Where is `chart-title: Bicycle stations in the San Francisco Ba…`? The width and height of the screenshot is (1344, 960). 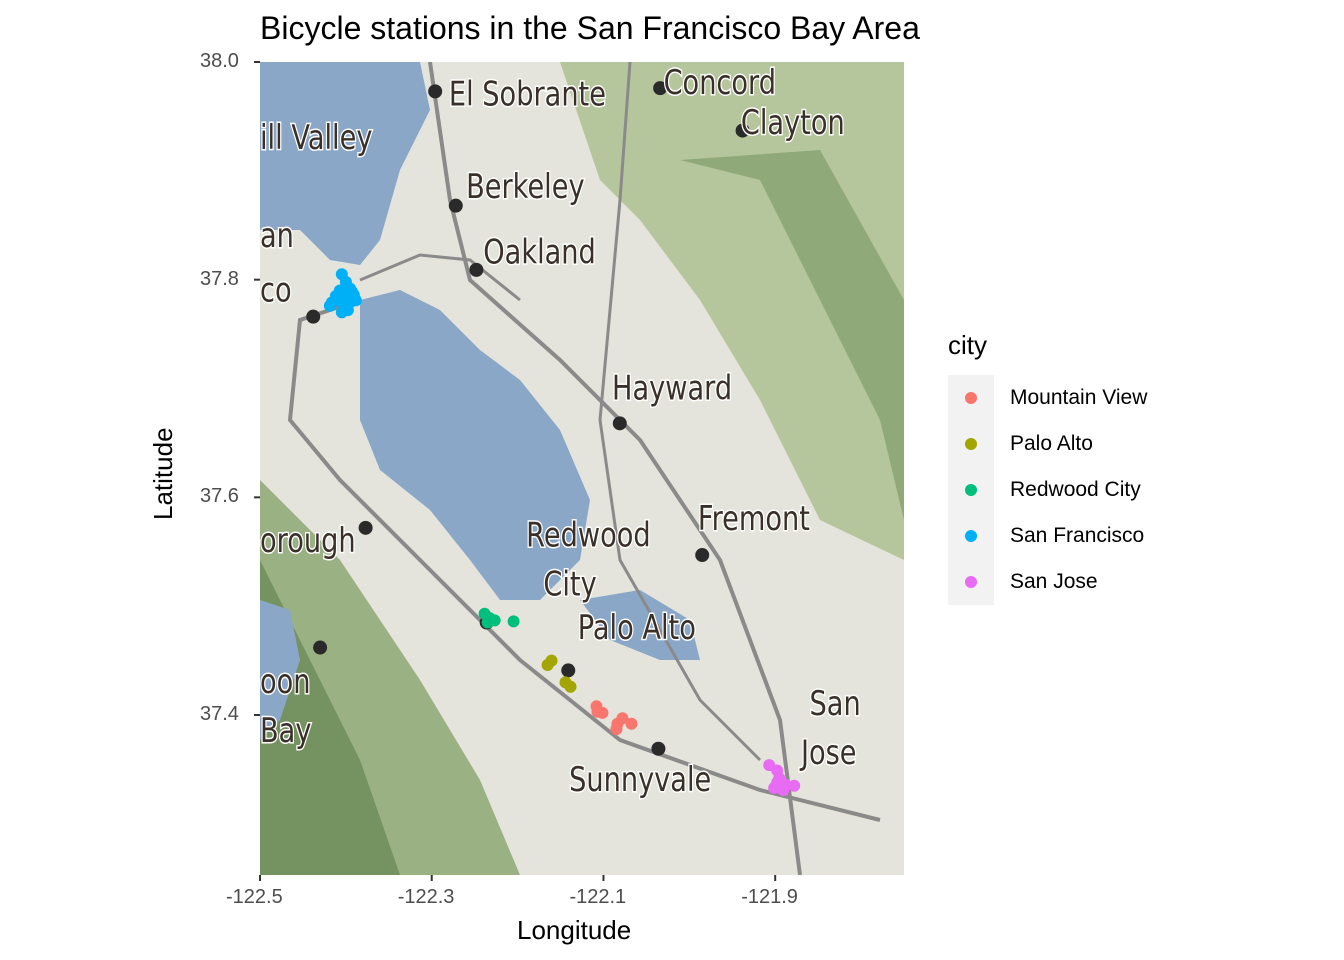
chart-title: Bicycle stations in the San Francisco Ba… is located at coordinates (590, 28).